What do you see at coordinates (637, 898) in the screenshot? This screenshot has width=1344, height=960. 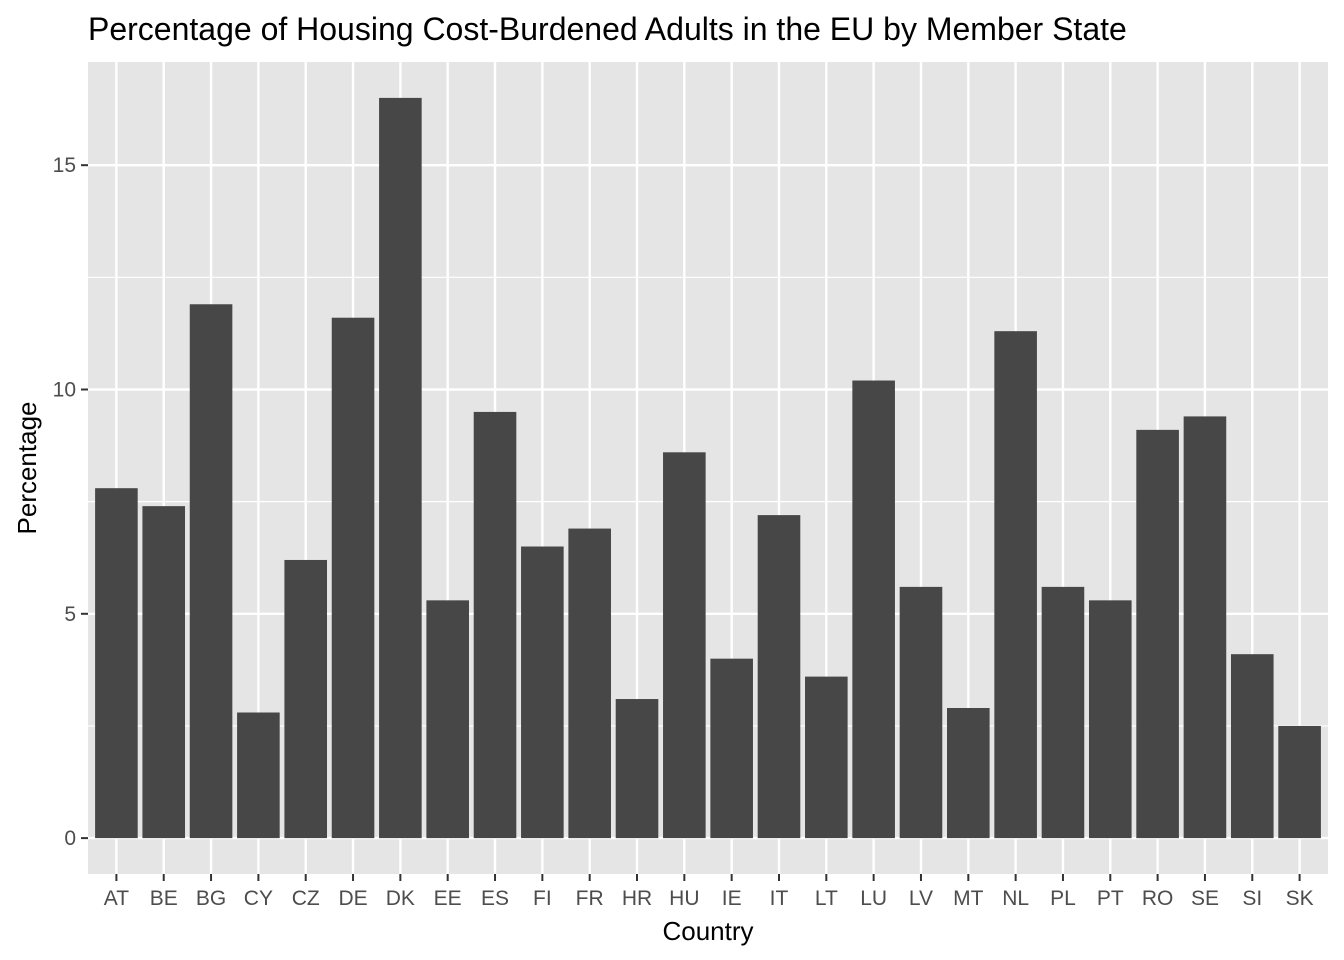 I see `x-tick-label-hr: HR` at bounding box center [637, 898].